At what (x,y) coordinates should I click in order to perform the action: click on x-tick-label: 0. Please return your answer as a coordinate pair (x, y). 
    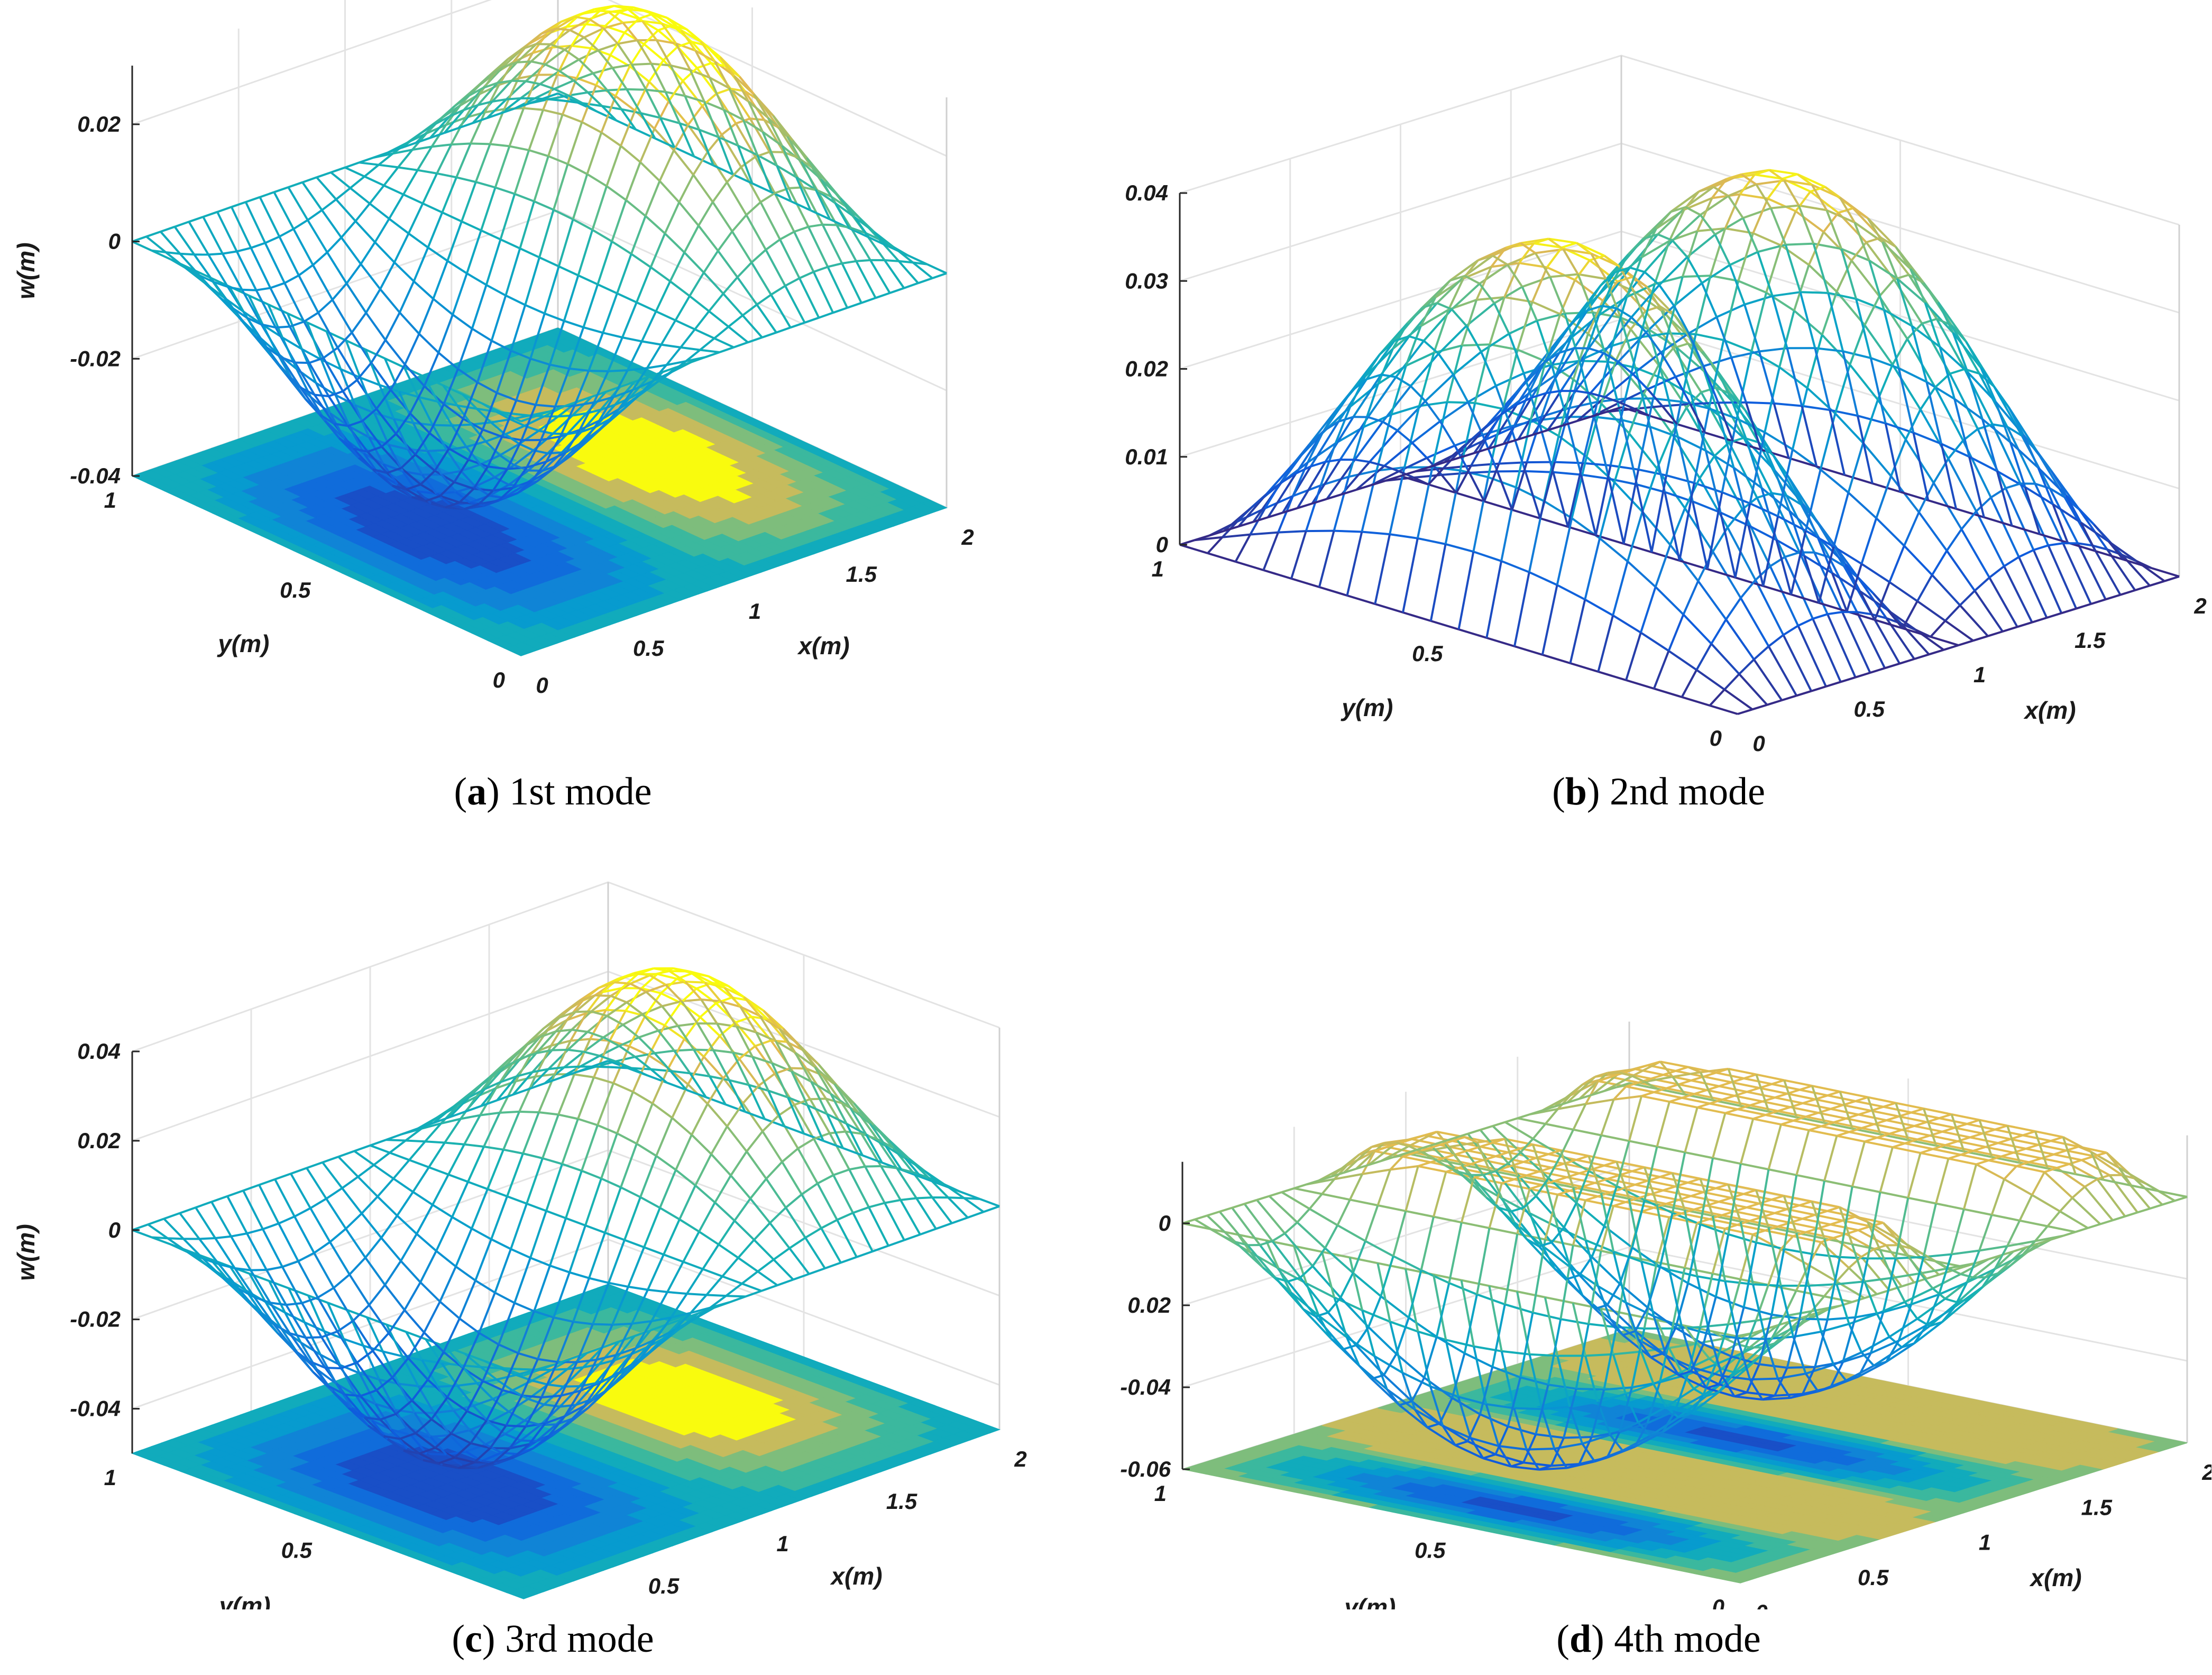
    Looking at the image, I should click on (542, 685).